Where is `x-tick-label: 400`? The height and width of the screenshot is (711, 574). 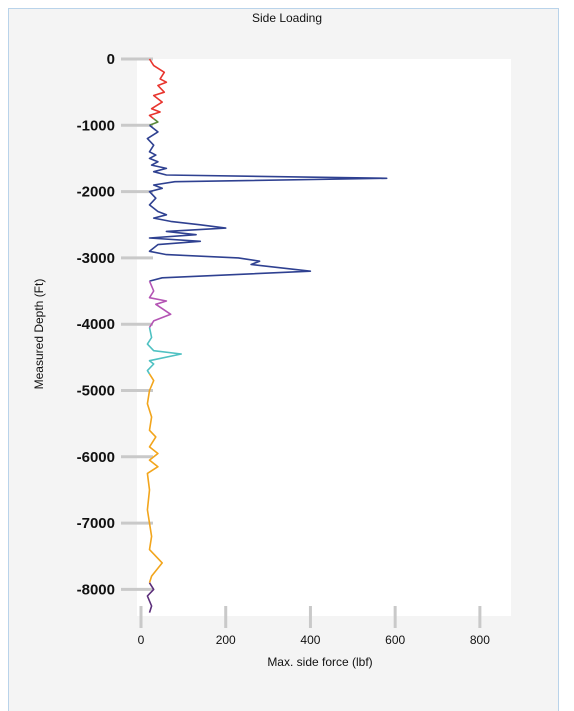
x-tick-label: 400 is located at coordinates (310, 640).